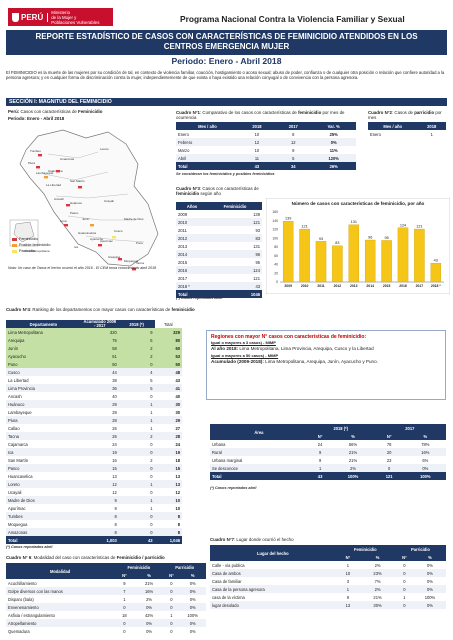 This screenshot has width=453, height=640. What do you see at coordinates (320, 460) in the screenshot?
I see `table-row: Urbana marginal 9 21% 23 6%` at bounding box center [320, 460].